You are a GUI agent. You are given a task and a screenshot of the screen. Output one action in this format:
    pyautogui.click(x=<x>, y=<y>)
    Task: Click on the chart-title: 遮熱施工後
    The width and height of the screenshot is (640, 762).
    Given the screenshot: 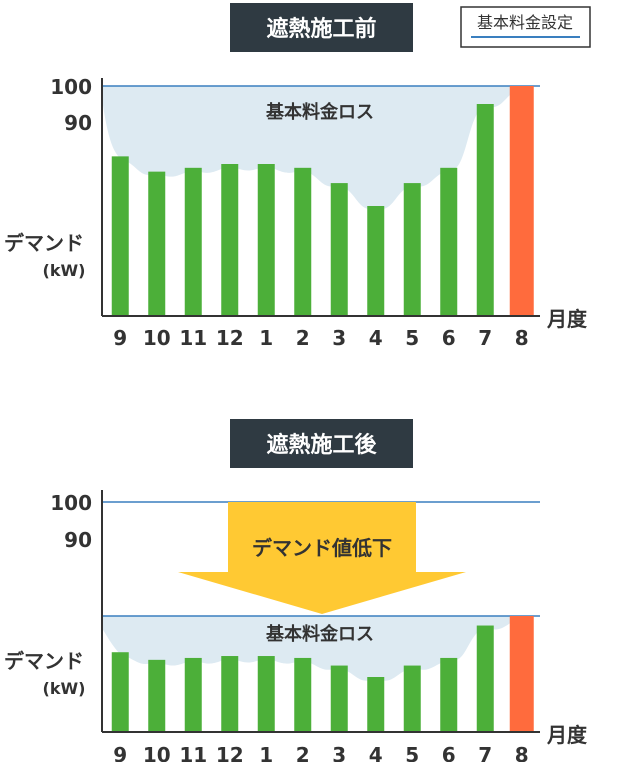 What is the action you would take?
    pyautogui.click(x=321, y=445)
    